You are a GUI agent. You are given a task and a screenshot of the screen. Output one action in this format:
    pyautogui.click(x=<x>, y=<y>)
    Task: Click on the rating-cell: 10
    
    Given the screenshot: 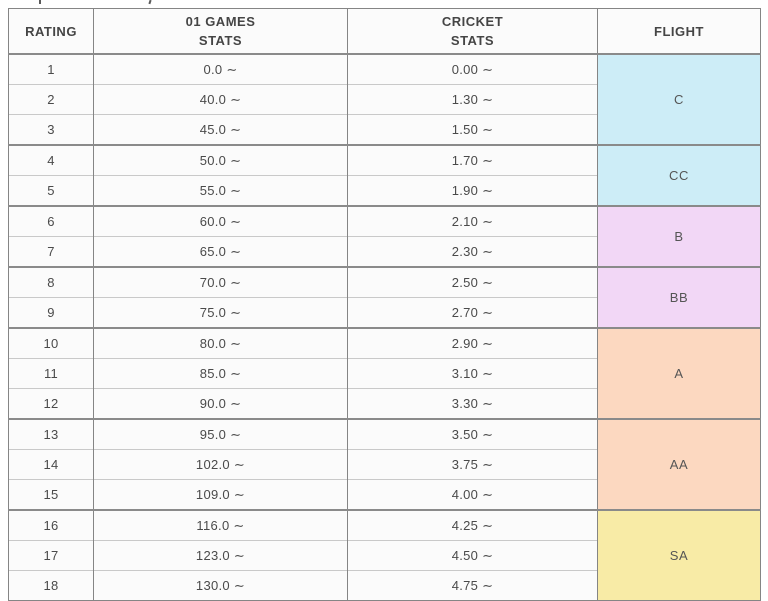 What is the action you would take?
    pyautogui.click(x=51, y=343)
    